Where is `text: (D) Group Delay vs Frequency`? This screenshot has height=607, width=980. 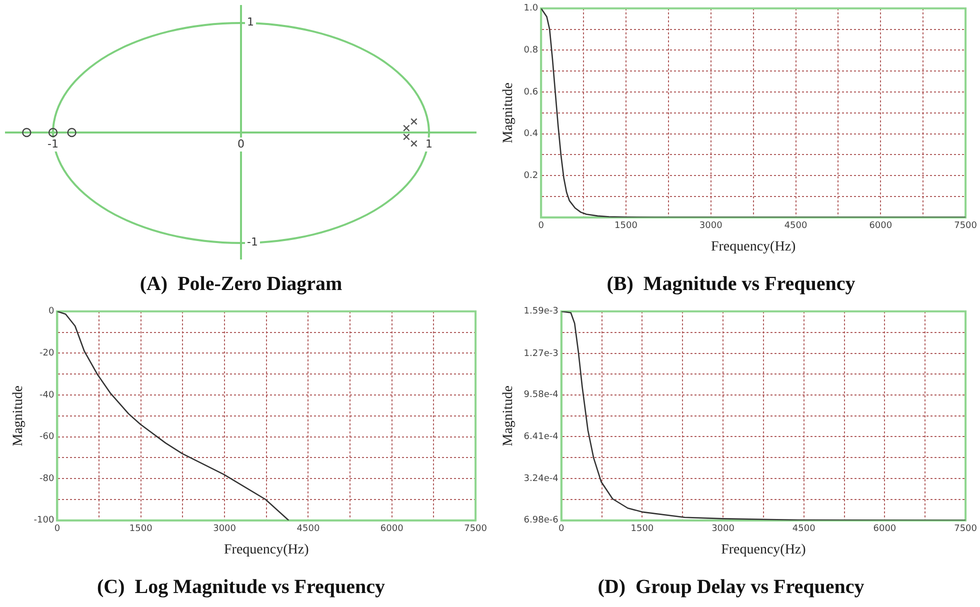
text: (D) Group Delay vs Frequency is located at coordinates (731, 587).